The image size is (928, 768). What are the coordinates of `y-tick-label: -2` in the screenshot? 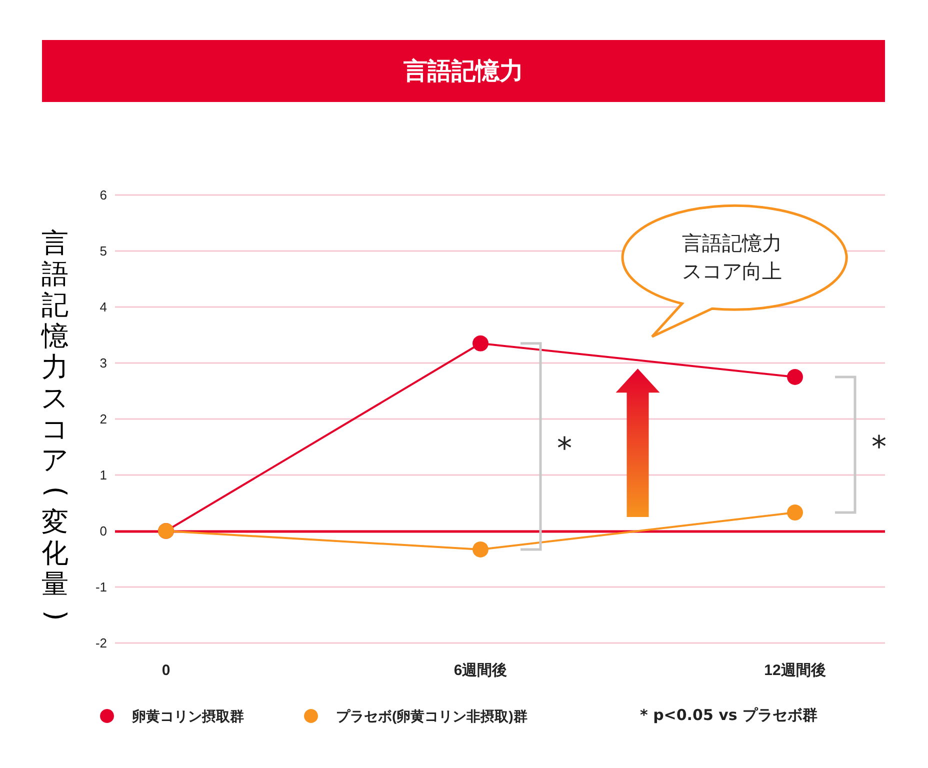 It's located at (101, 643).